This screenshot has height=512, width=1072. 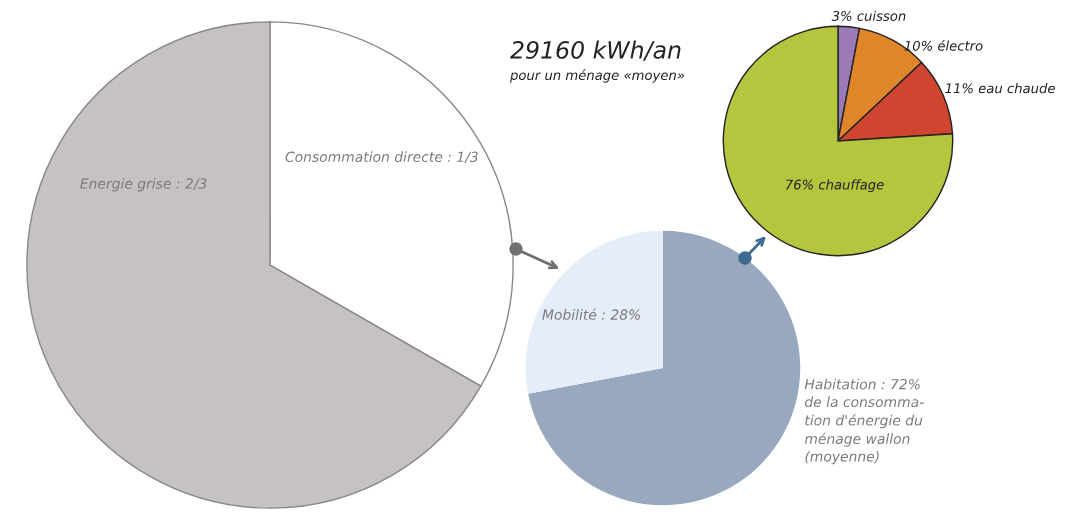 What do you see at coordinates (868, 15) in the screenshot?
I see `slice-label: 3% cuisson` at bounding box center [868, 15].